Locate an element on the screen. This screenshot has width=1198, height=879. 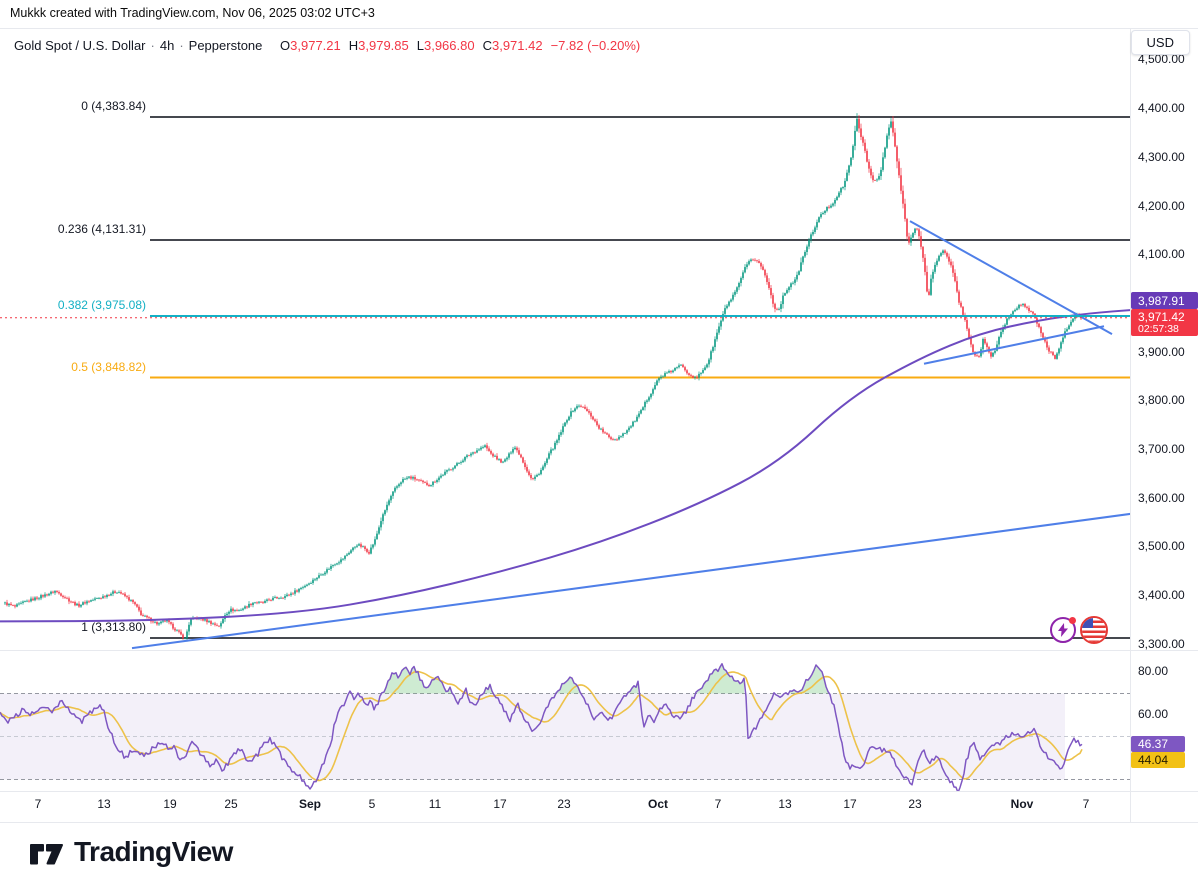
high-value: 3,979.85 is located at coordinates (383, 45).